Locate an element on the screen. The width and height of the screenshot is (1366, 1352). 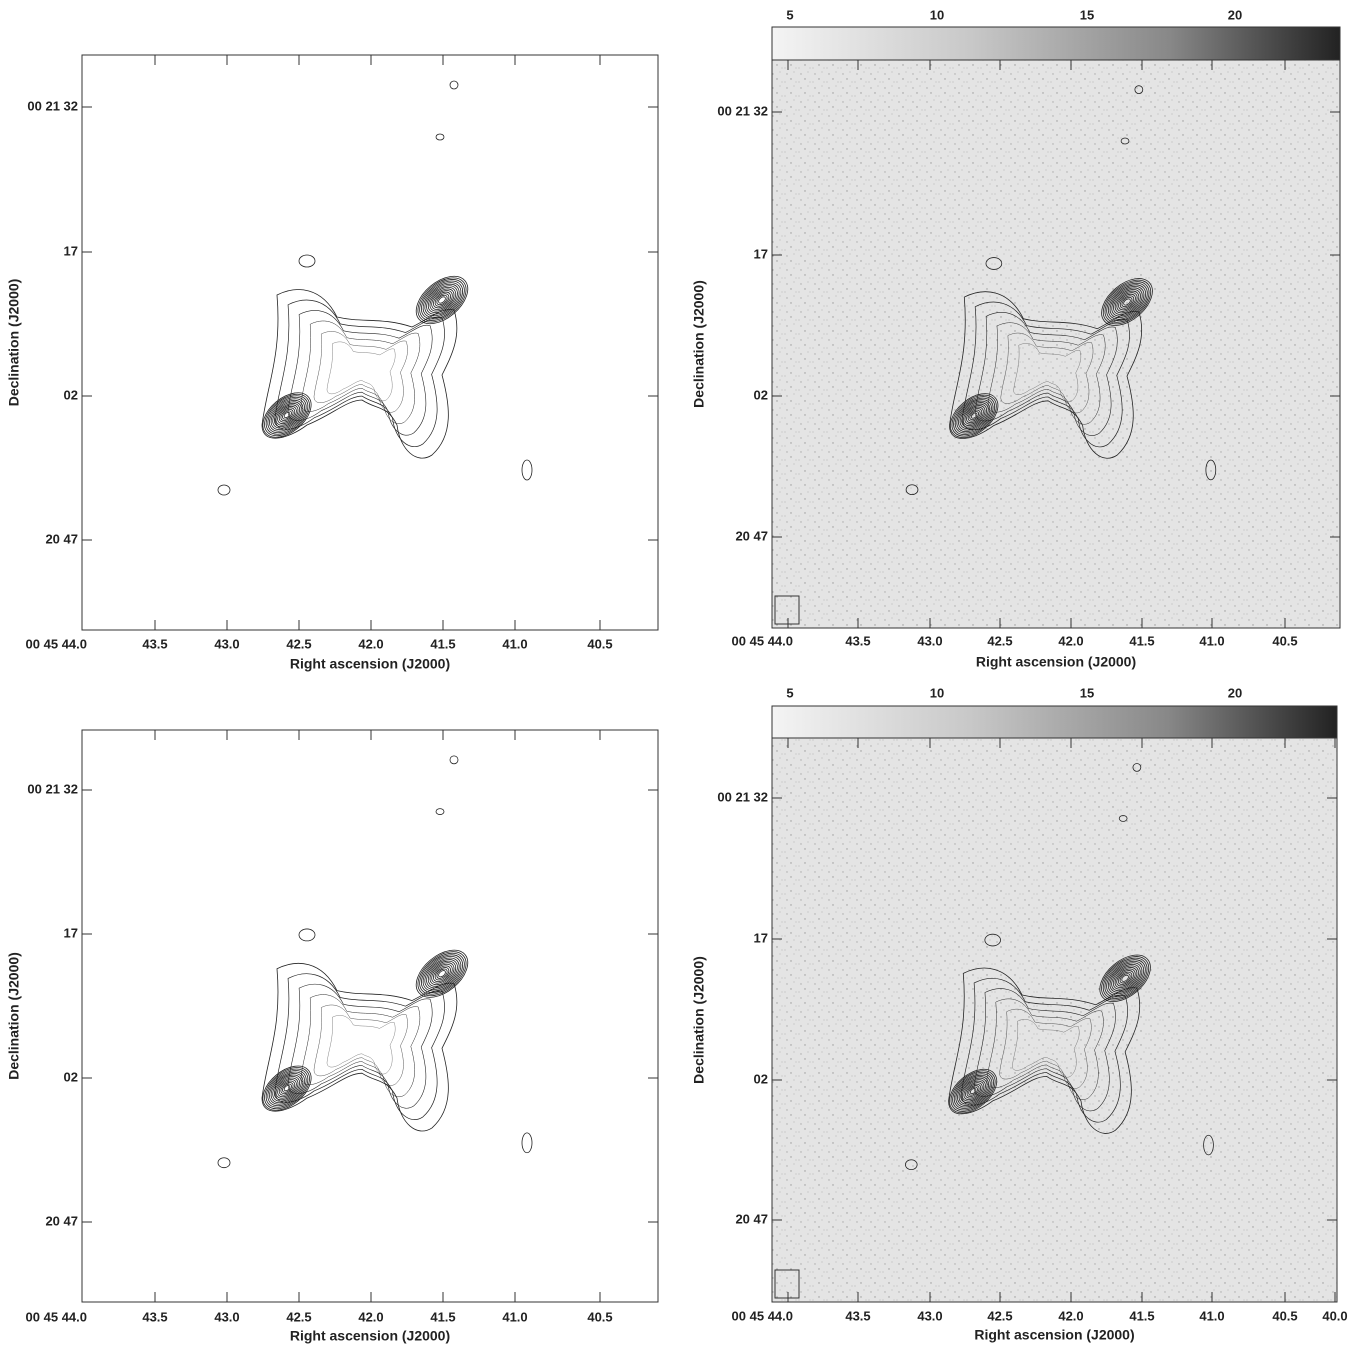
colorbar-tick-label: 5 is located at coordinates (789, 14).